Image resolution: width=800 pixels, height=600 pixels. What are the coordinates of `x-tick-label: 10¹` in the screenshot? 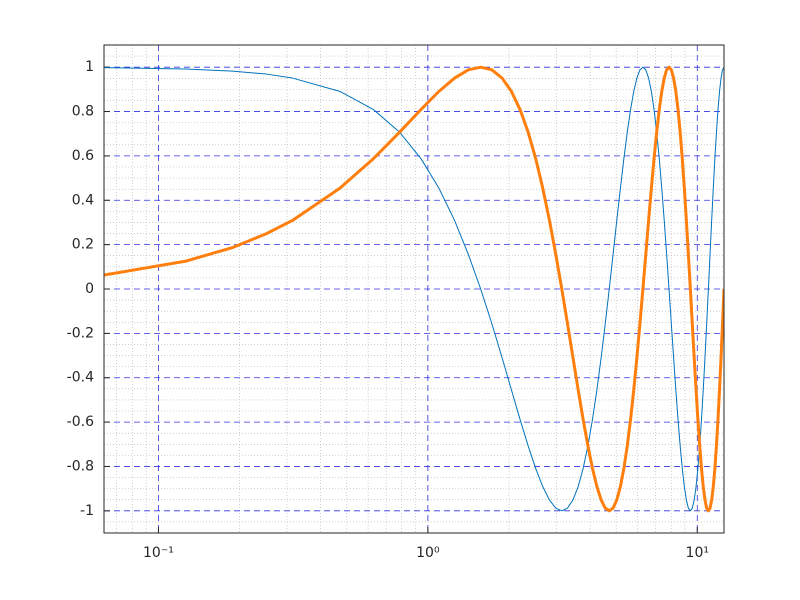 It's located at (697, 553).